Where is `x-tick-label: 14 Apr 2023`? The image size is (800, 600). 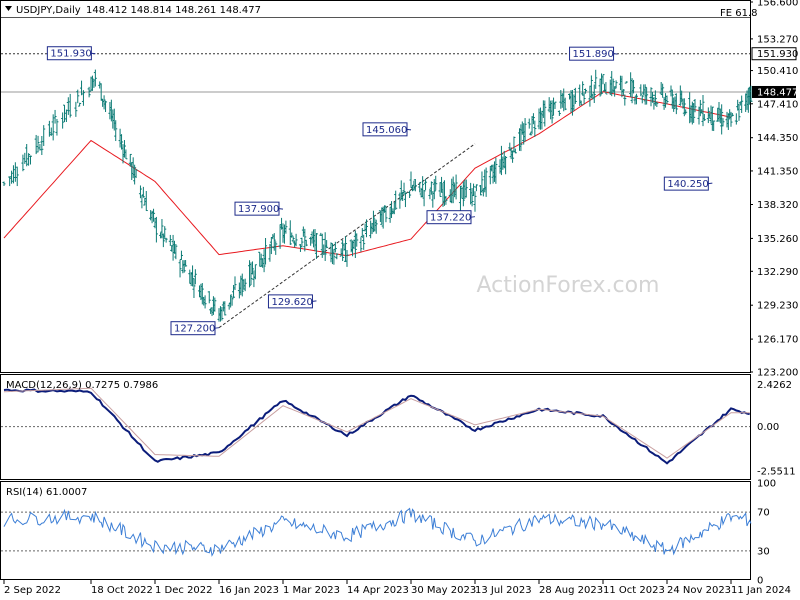 x-tick-label: 14 Apr 2023 is located at coordinates (378, 590).